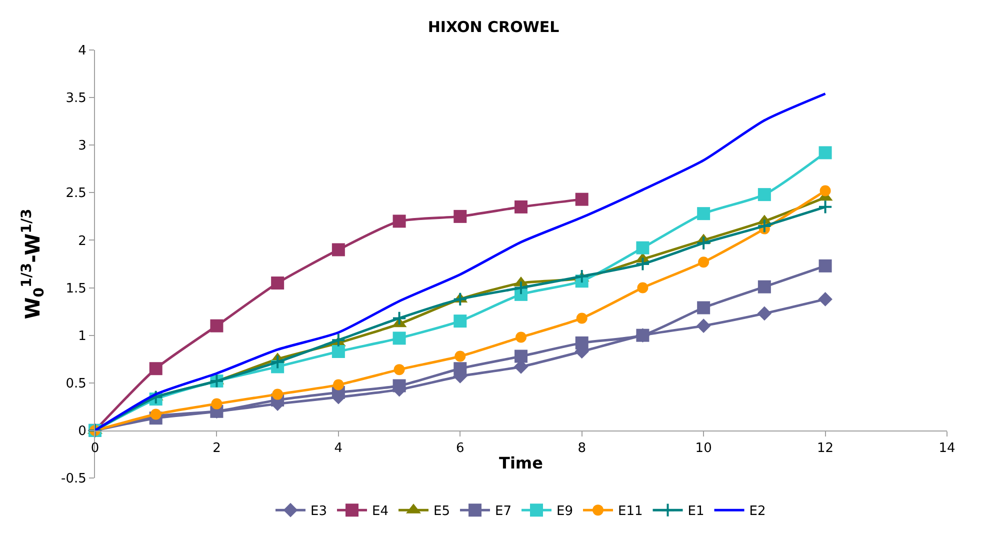 This screenshot has width=987, height=537. I want to click on y-tick-label: 3, so click(82, 146).